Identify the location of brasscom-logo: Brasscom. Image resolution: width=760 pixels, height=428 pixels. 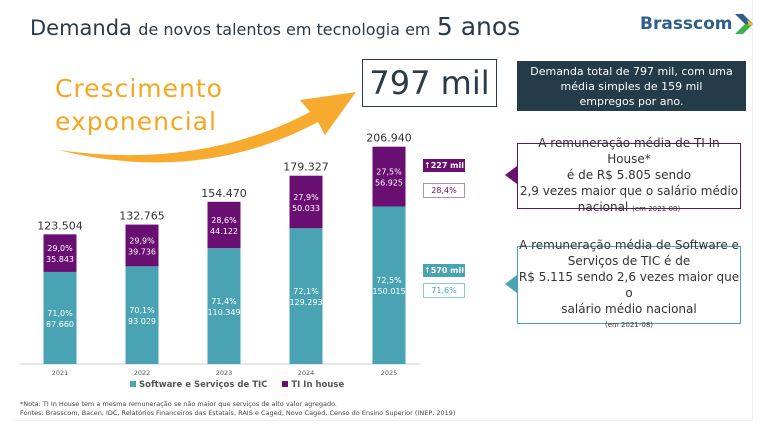
(697, 24).